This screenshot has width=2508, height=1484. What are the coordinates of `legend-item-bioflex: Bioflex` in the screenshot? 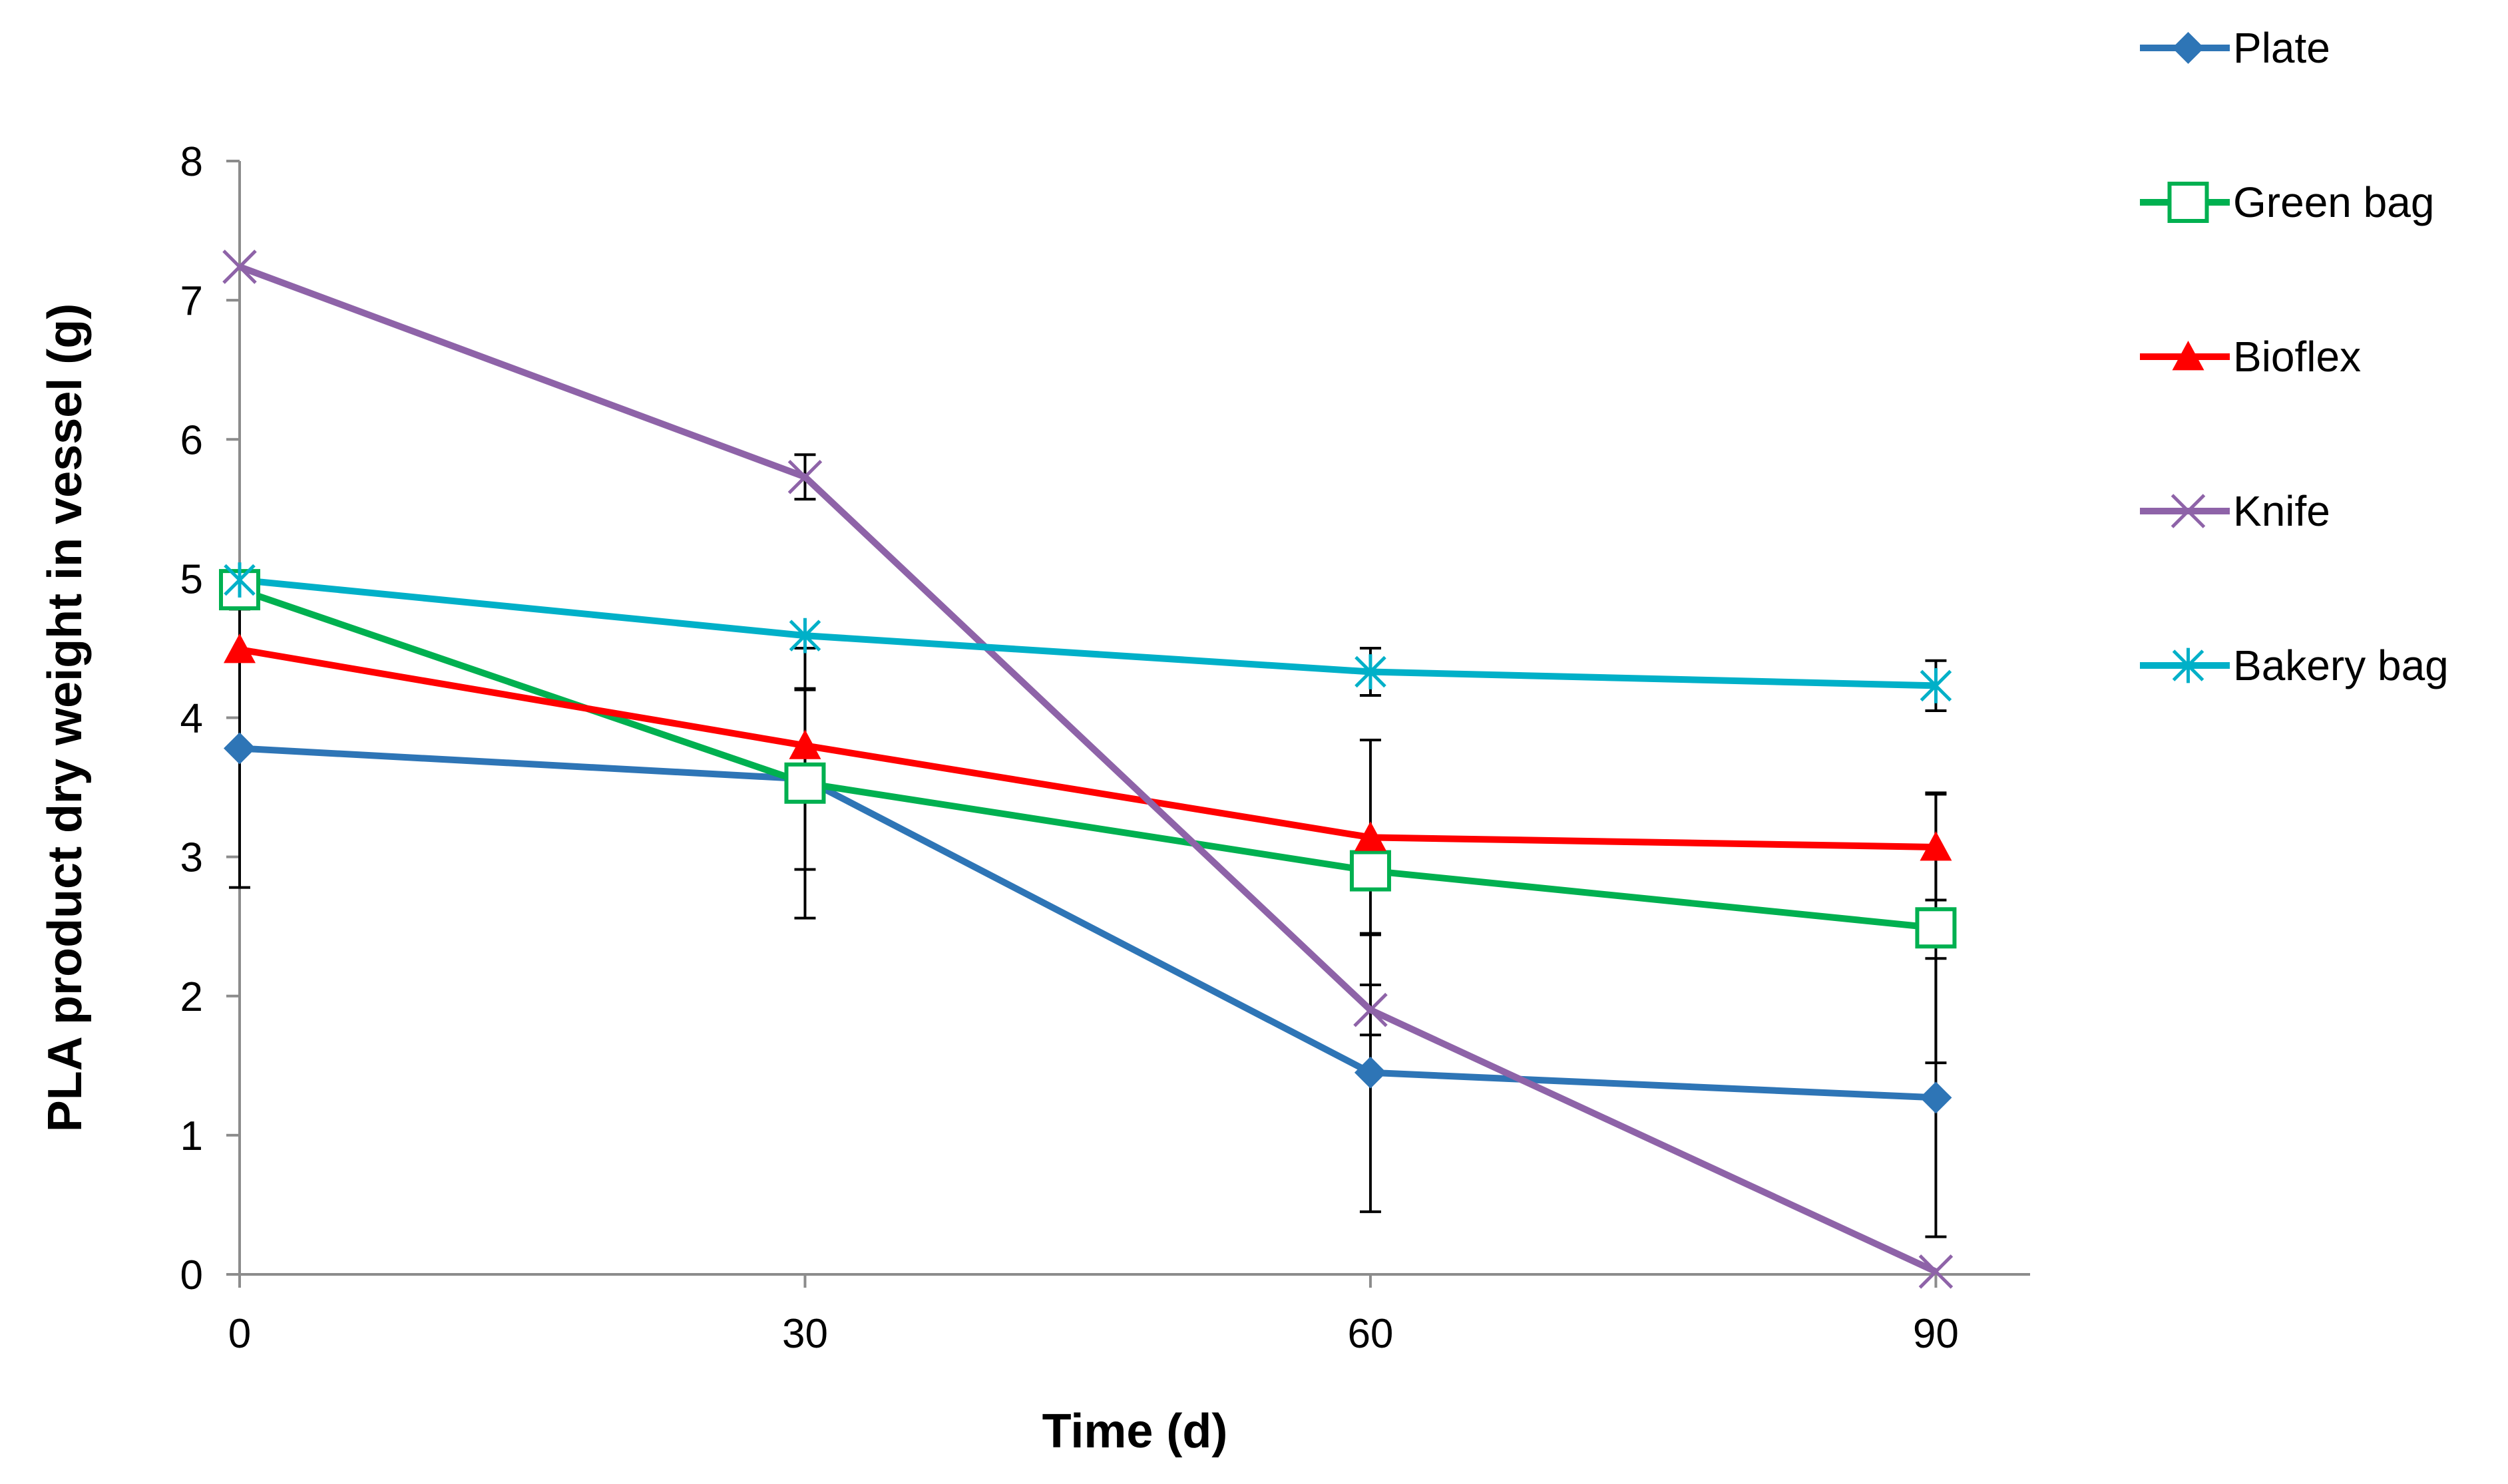 It's located at (2250, 357).